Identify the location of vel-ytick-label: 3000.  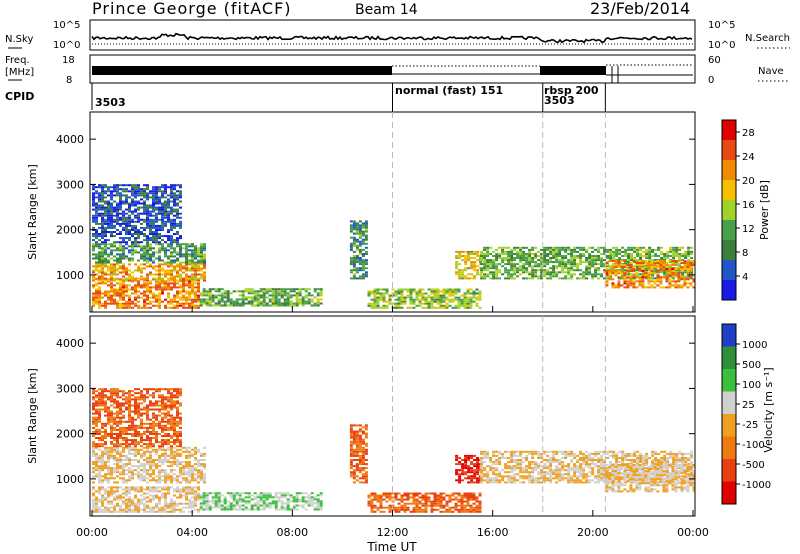
(70, 388).